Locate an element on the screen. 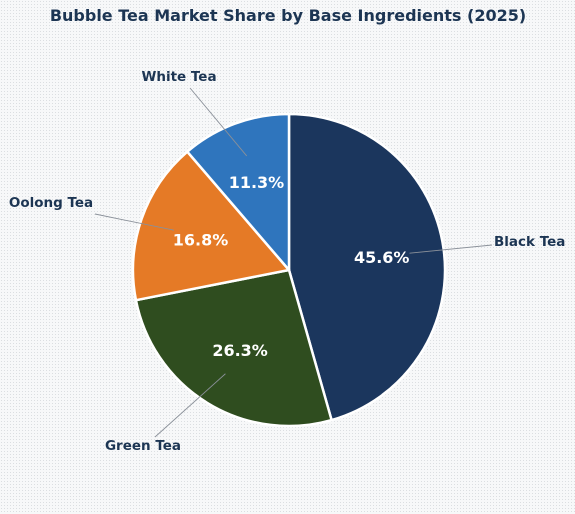  category-label-green-tea: Green Tea is located at coordinates (143, 446).